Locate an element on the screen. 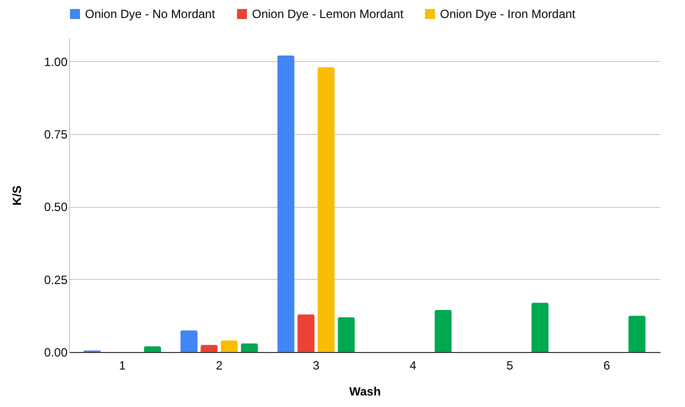 This screenshot has width=685, height=407. x-tick-label: 4 is located at coordinates (413, 365).